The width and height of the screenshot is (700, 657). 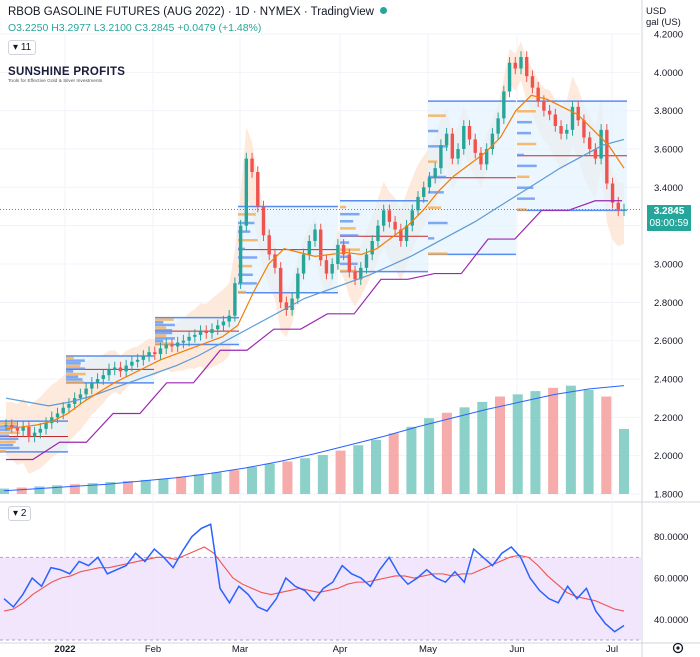 What do you see at coordinates (668, 35) in the screenshot?
I see `price-tick-label: 4.2000` at bounding box center [668, 35].